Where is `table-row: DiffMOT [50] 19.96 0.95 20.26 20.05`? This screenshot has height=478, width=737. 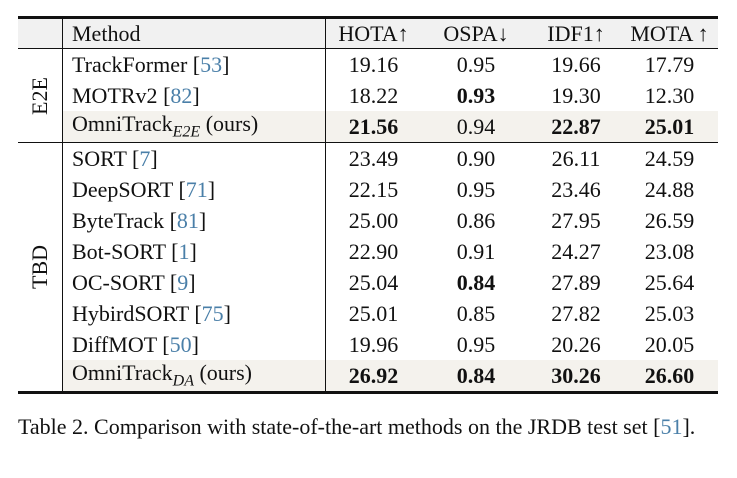 table-row: DiffMOT [50] 19.96 0.95 20.26 20.05 is located at coordinates (368, 344).